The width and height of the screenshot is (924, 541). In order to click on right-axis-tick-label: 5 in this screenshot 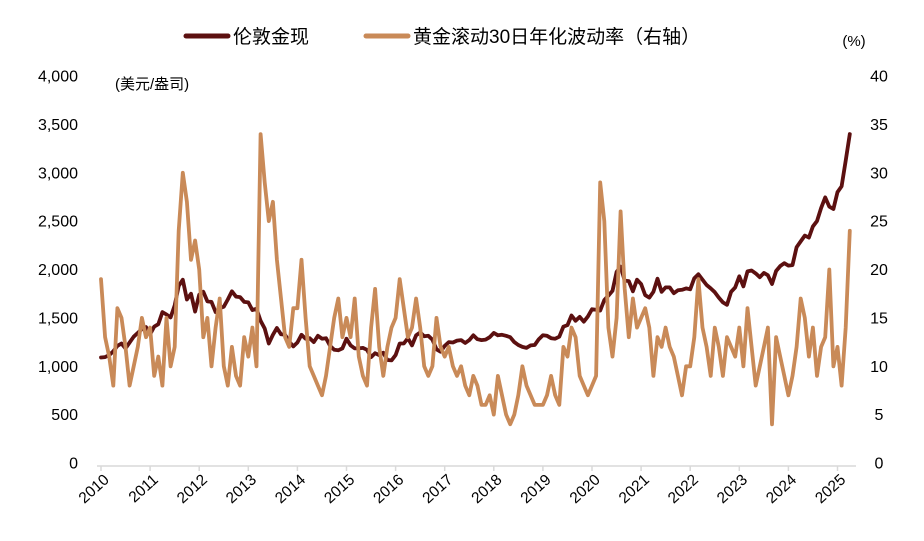, I will do `click(879, 415)`.